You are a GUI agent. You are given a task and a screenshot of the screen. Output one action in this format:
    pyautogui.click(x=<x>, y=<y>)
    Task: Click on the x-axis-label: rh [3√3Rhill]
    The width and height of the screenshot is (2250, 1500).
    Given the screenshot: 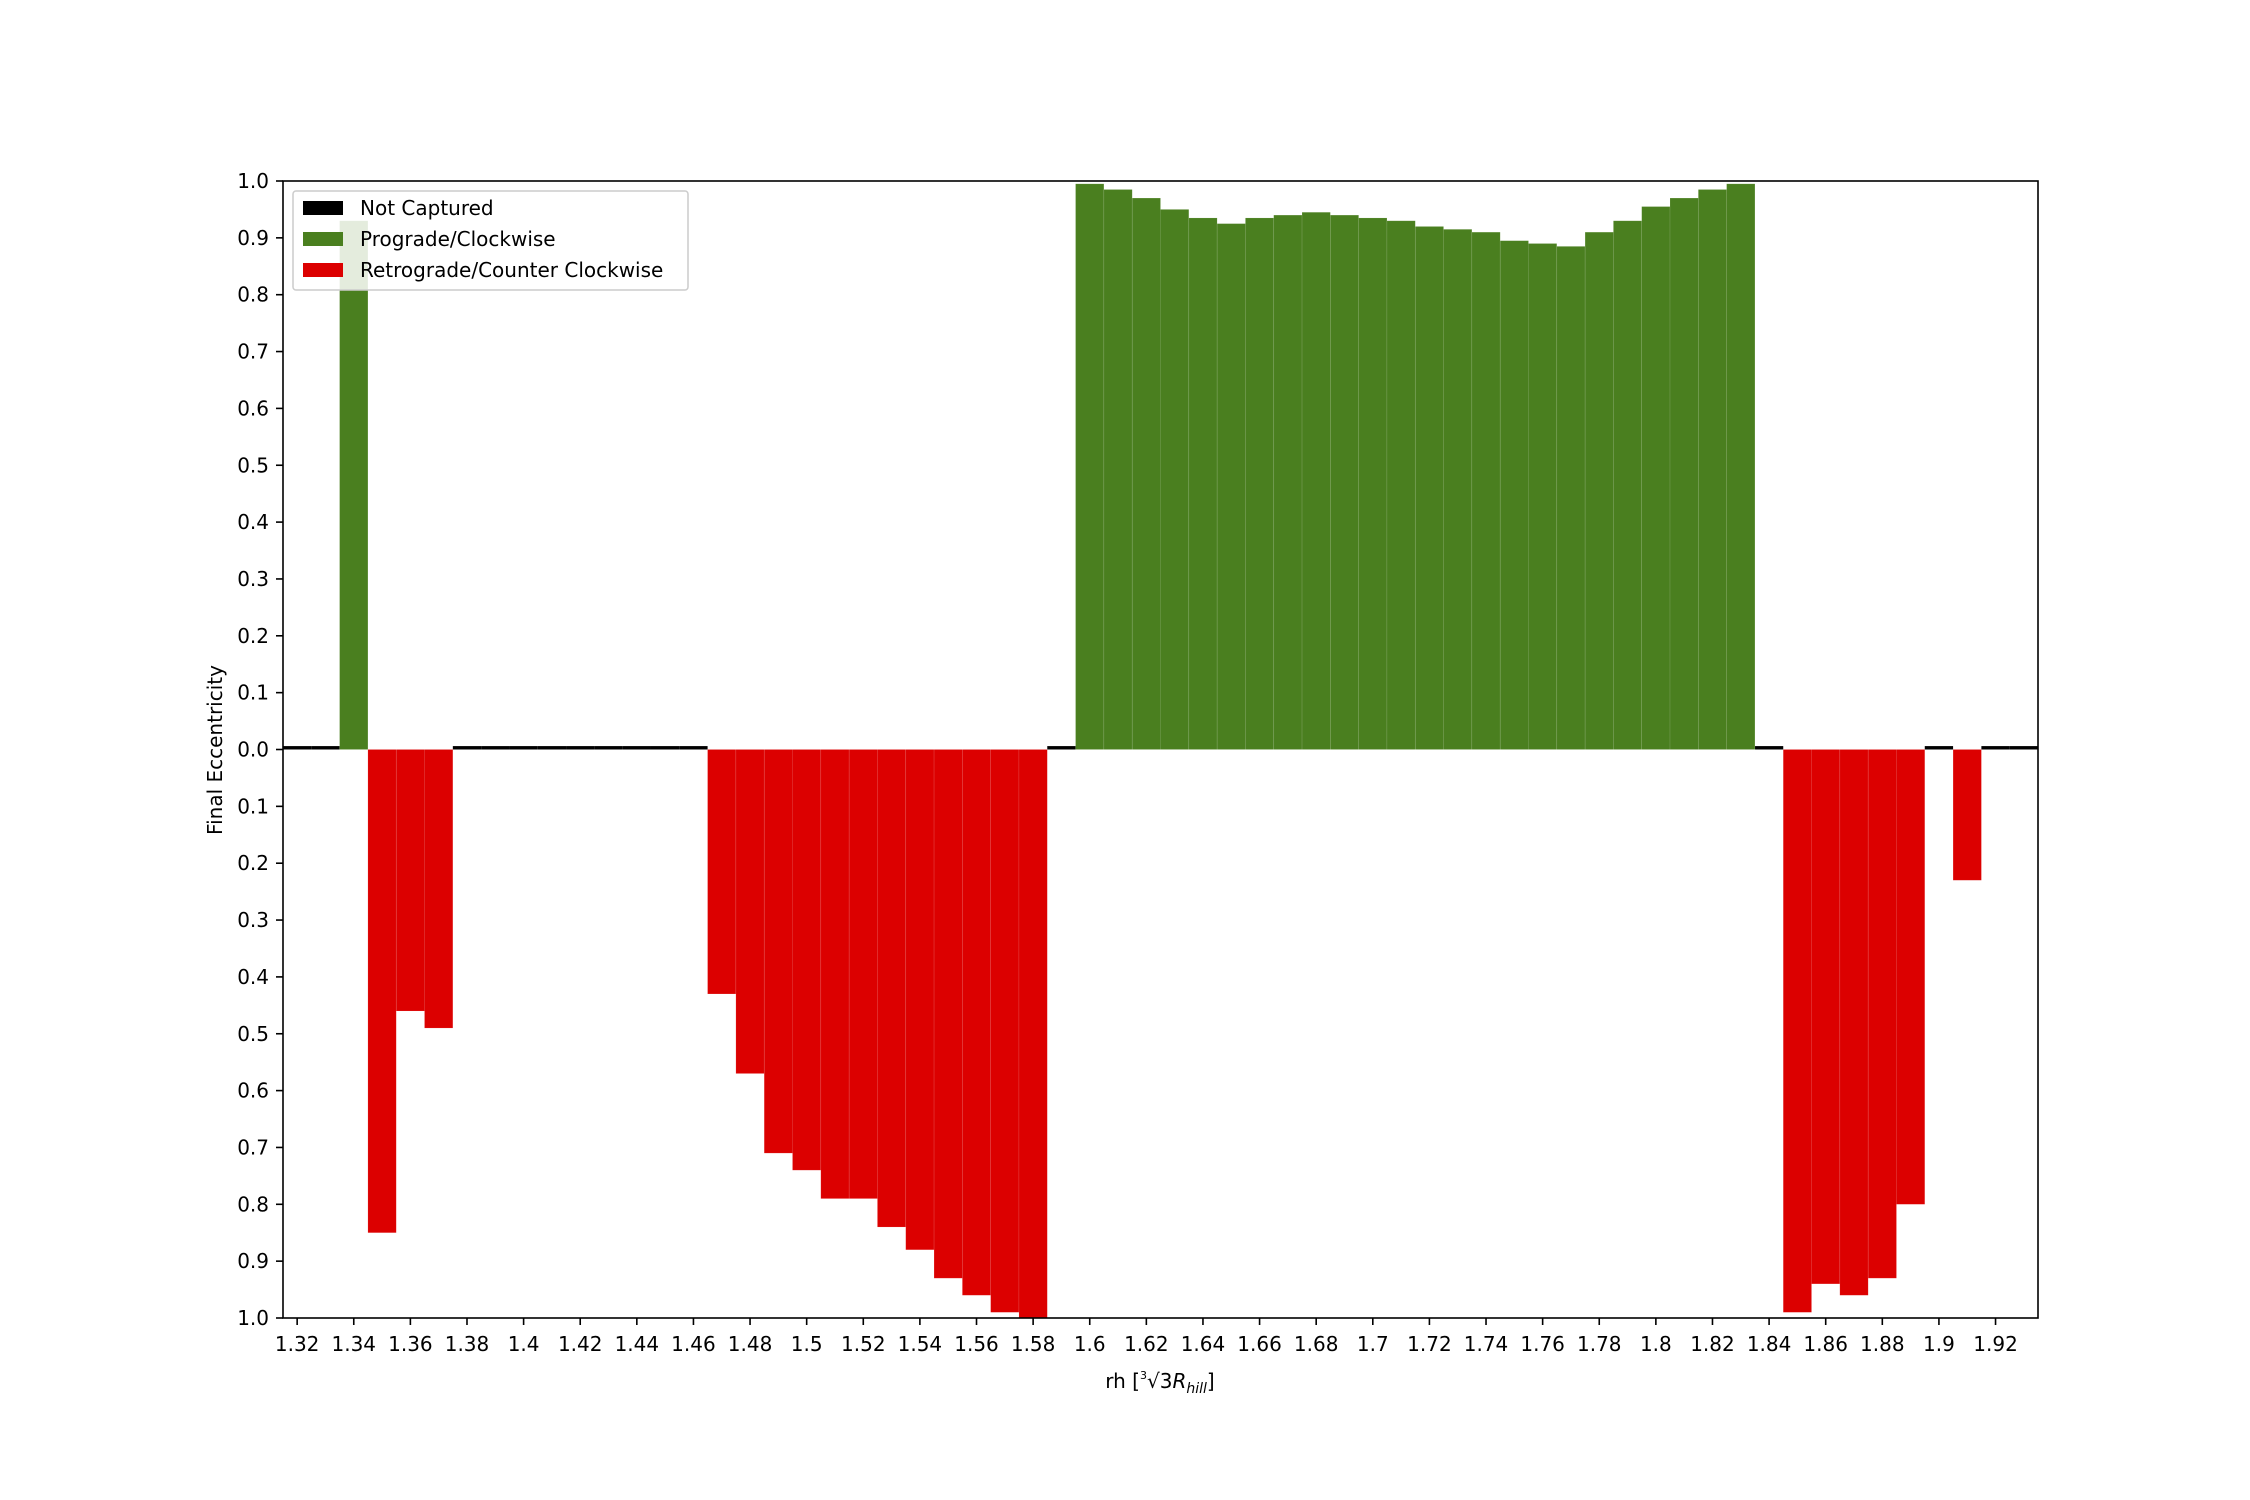 What is the action you would take?
    pyautogui.click(x=1159, y=1383)
    